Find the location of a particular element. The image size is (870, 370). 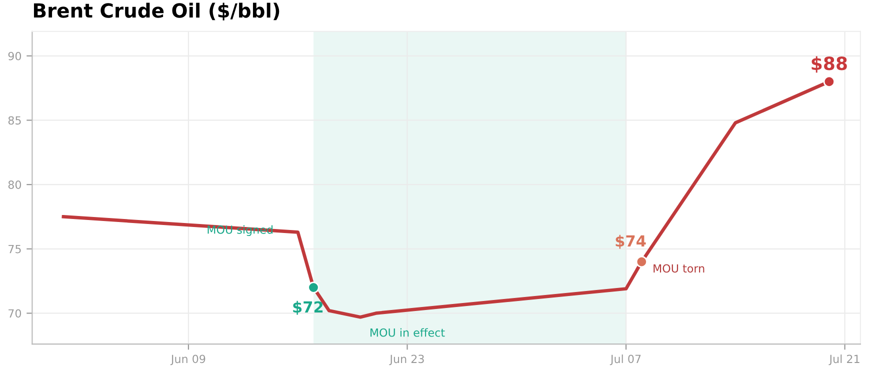

annotation: MOU torn is located at coordinates (679, 268).